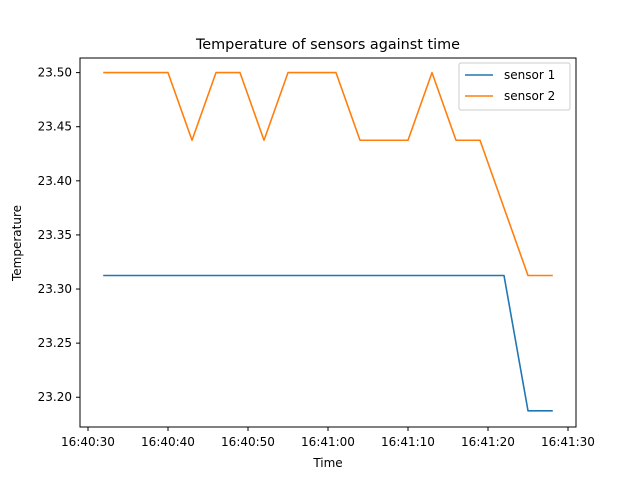 This screenshot has height=480, width=640. I want to click on y-axis: 23.20 23.25 23.30 23.35 23.40 23.45 23.50, so click(59, 235).